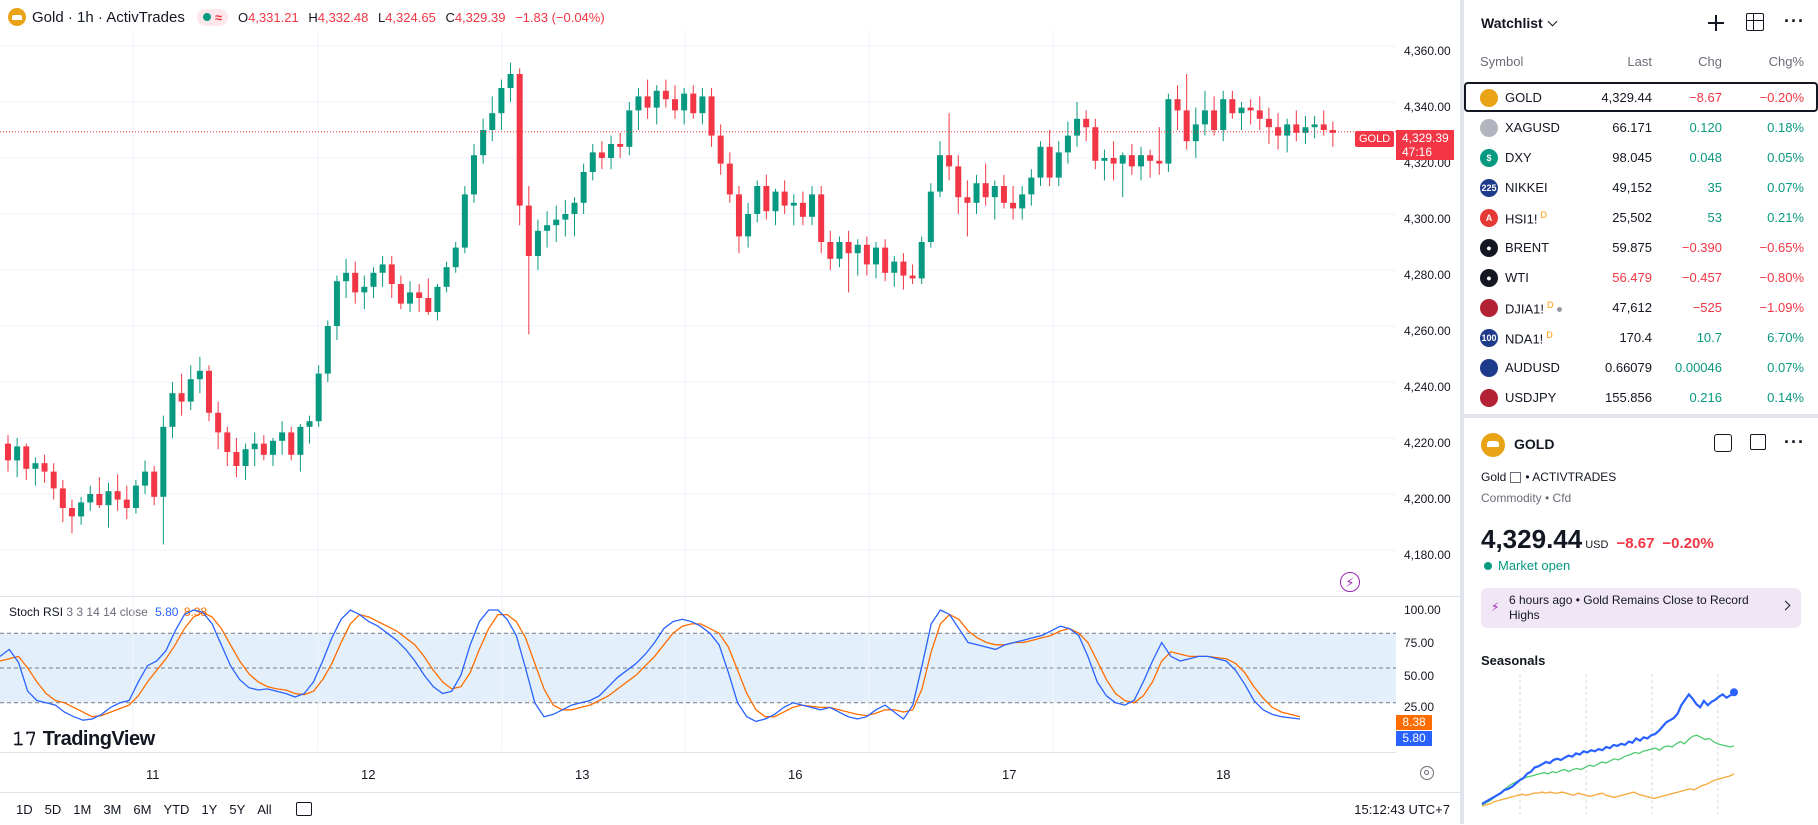  What do you see at coordinates (1427, 275) in the screenshot?
I see `price-tick: 4,280.00` at bounding box center [1427, 275].